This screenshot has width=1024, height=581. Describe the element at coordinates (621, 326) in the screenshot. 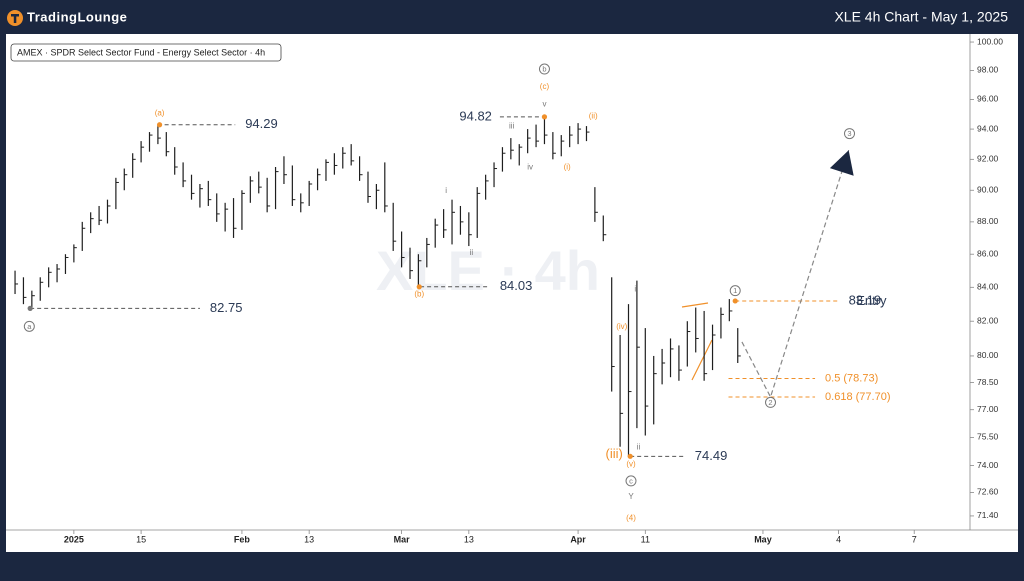

I see `wave-label: (iv)` at that location.